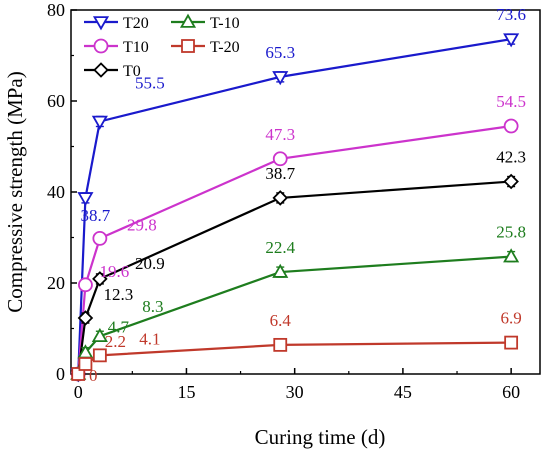 This screenshot has height=455, width=550. What do you see at coordinates (115, 341) in the screenshot?
I see `data-label-T-20: 2.2` at bounding box center [115, 341].